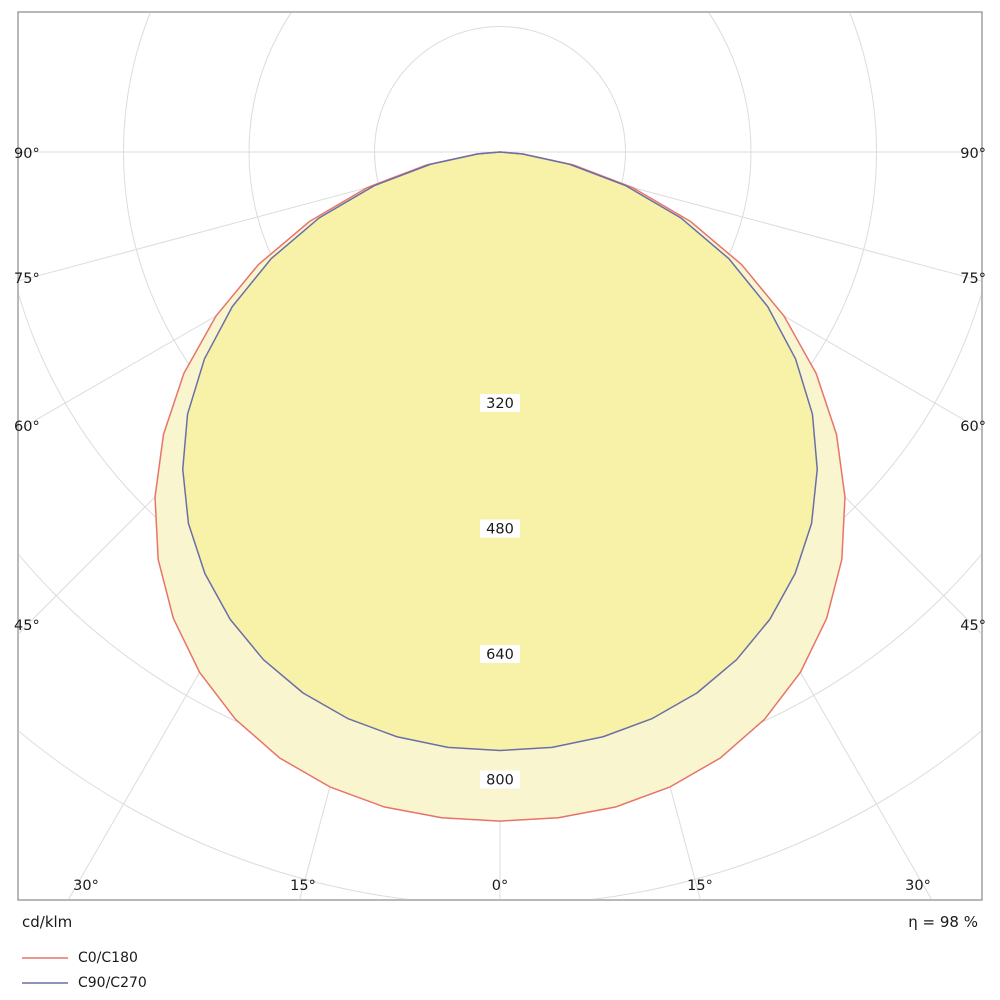  What do you see at coordinates (84, 970) in the screenshot?
I see `legend: C0/C180 C90/C270` at bounding box center [84, 970].